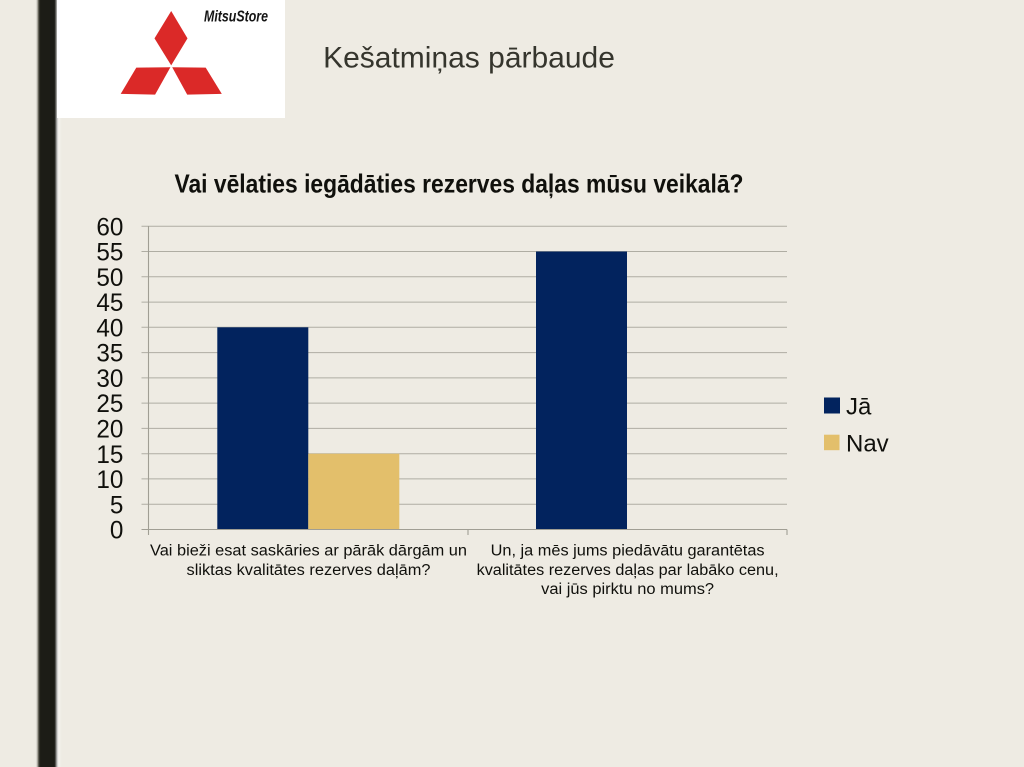 The width and height of the screenshot is (1024, 767). What do you see at coordinates (117, 505) in the screenshot?
I see `svg-text: 5` at bounding box center [117, 505].